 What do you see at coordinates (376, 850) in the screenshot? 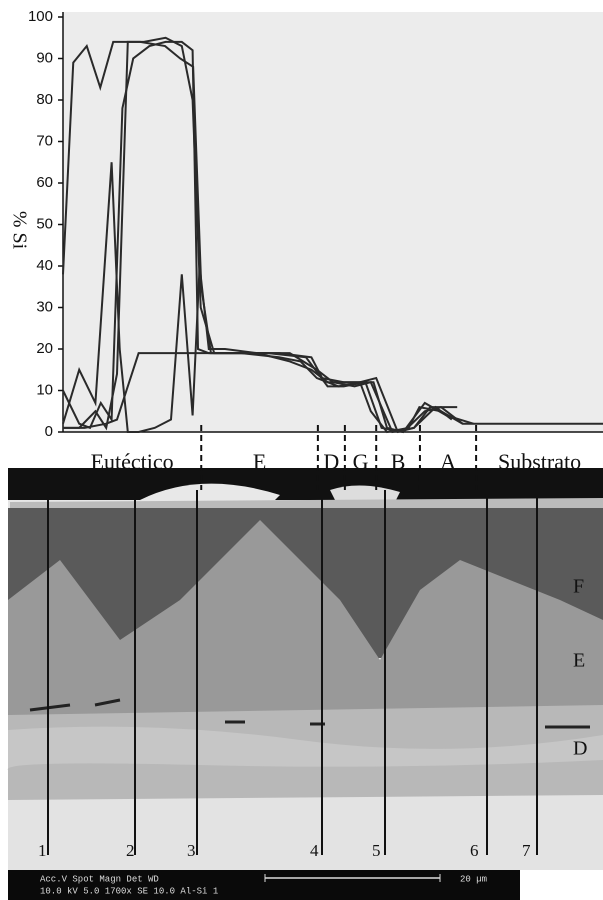
I see `line-label: 5` at bounding box center [376, 850].